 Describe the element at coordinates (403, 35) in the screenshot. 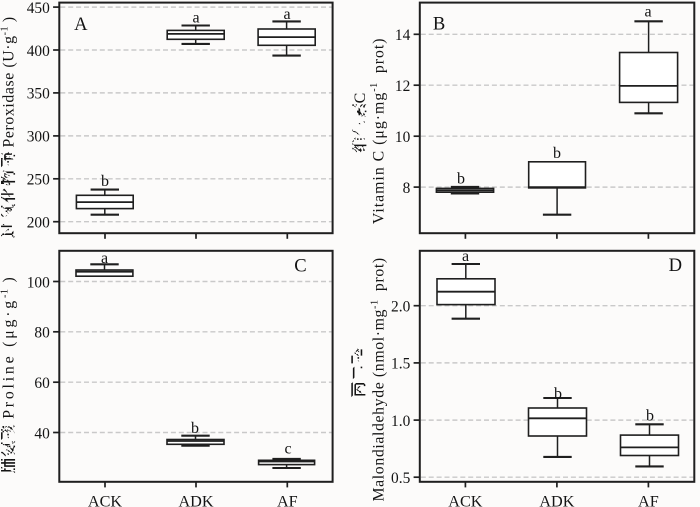

I see `svg-text: 14` at that location.